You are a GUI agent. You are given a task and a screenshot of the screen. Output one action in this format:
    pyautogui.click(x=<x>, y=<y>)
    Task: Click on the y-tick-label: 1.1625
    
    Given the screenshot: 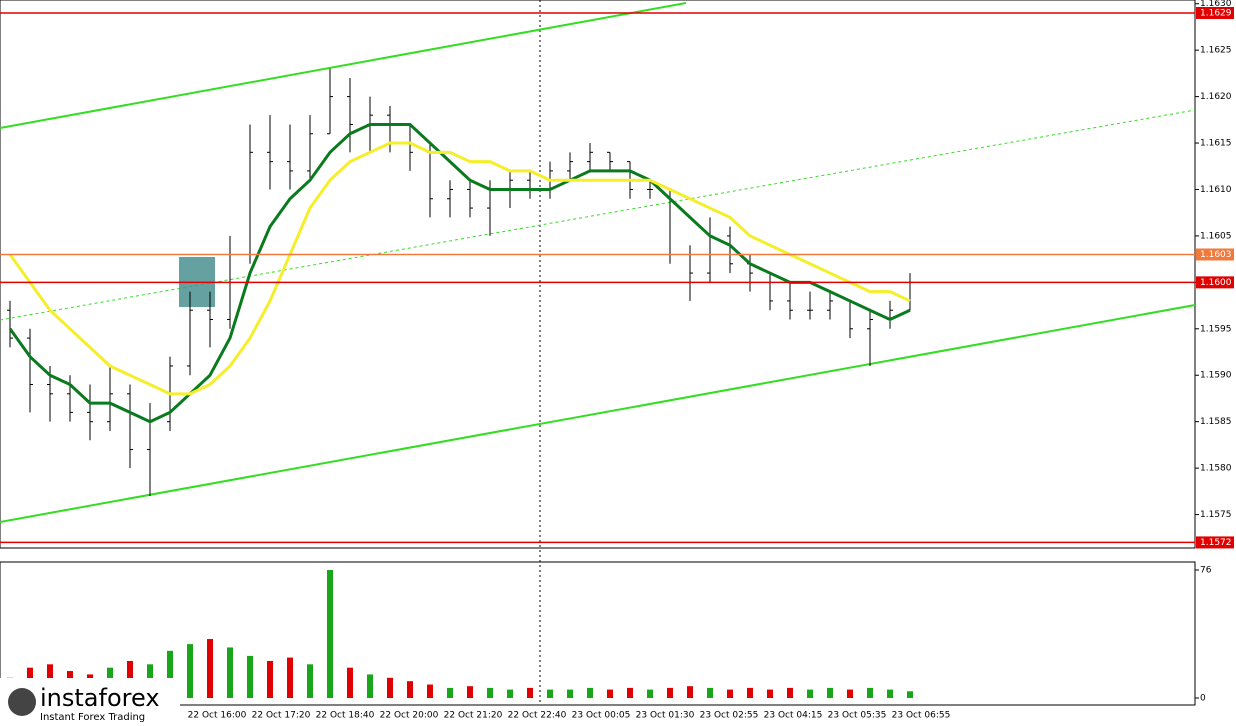 What is the action you would take?
    pyautogui.click(x=1216, y=51)
    